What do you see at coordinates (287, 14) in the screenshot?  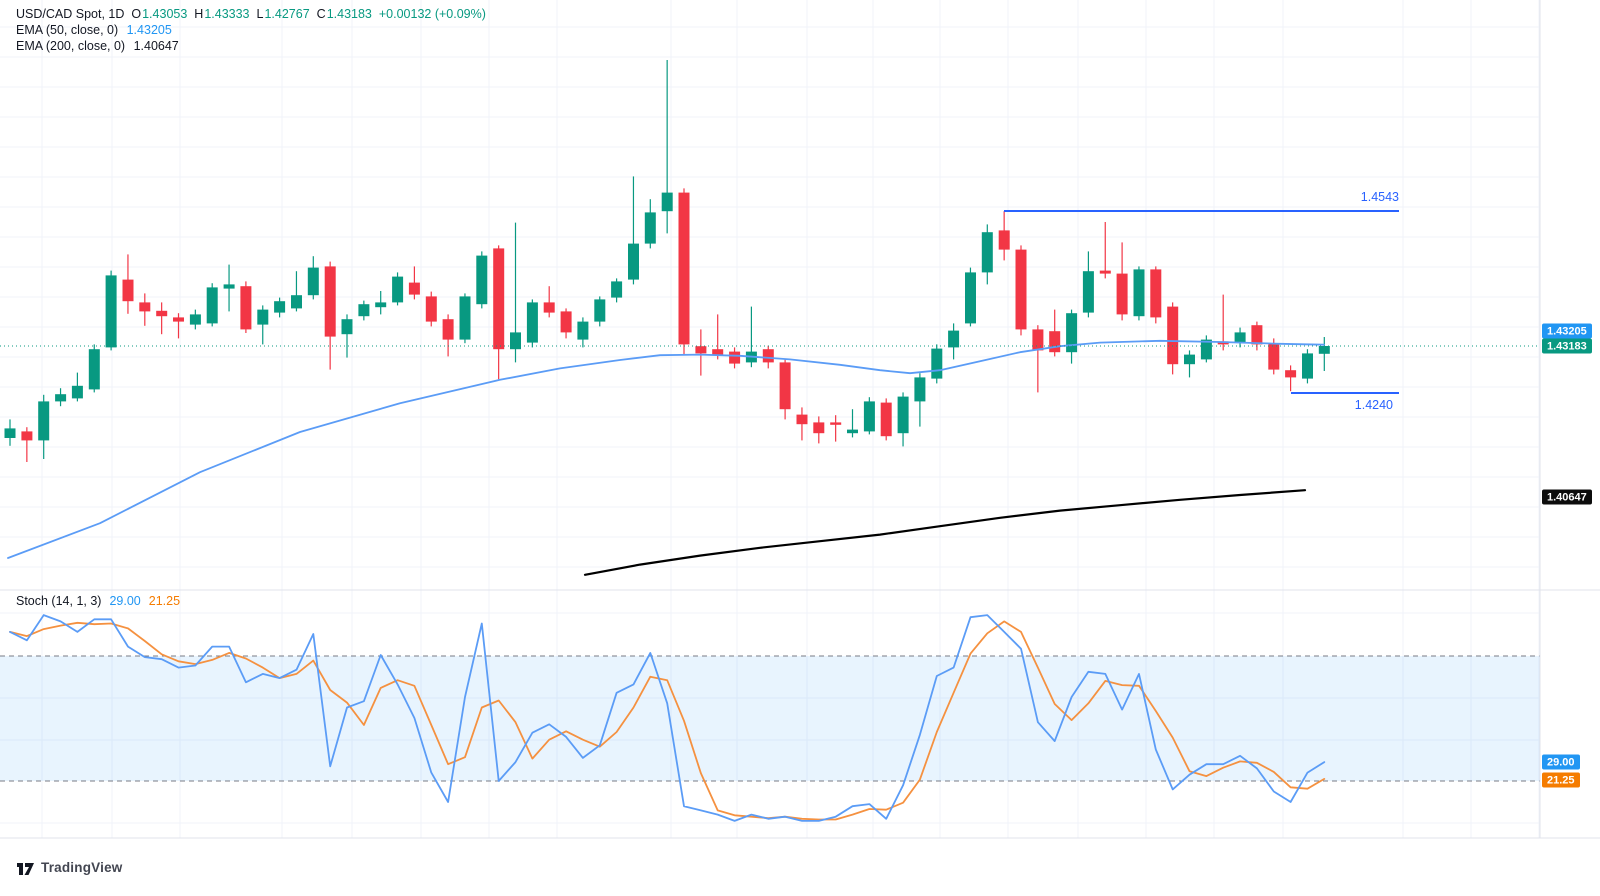 I see `low-value: 1.42767` at bounding box center [287, 14].